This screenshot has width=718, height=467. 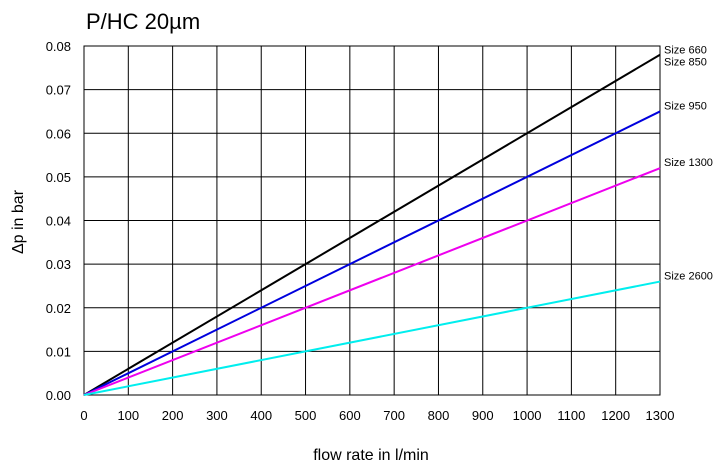 I want to click on y-tick-label: 0.05, so click(x=58, y=177).